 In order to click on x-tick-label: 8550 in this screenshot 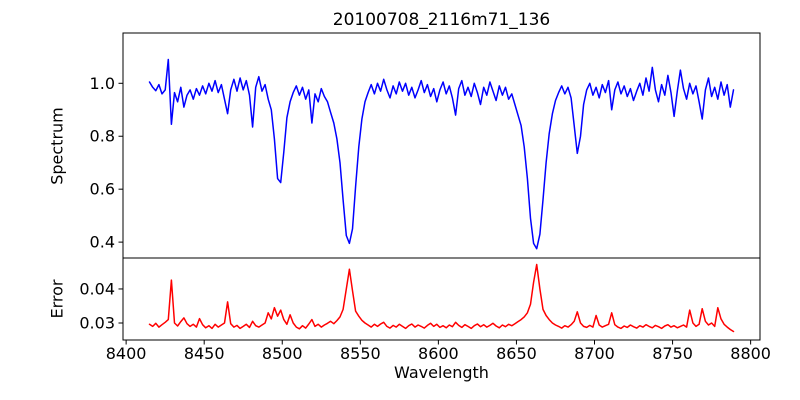, I will do `click(360, 353)`.